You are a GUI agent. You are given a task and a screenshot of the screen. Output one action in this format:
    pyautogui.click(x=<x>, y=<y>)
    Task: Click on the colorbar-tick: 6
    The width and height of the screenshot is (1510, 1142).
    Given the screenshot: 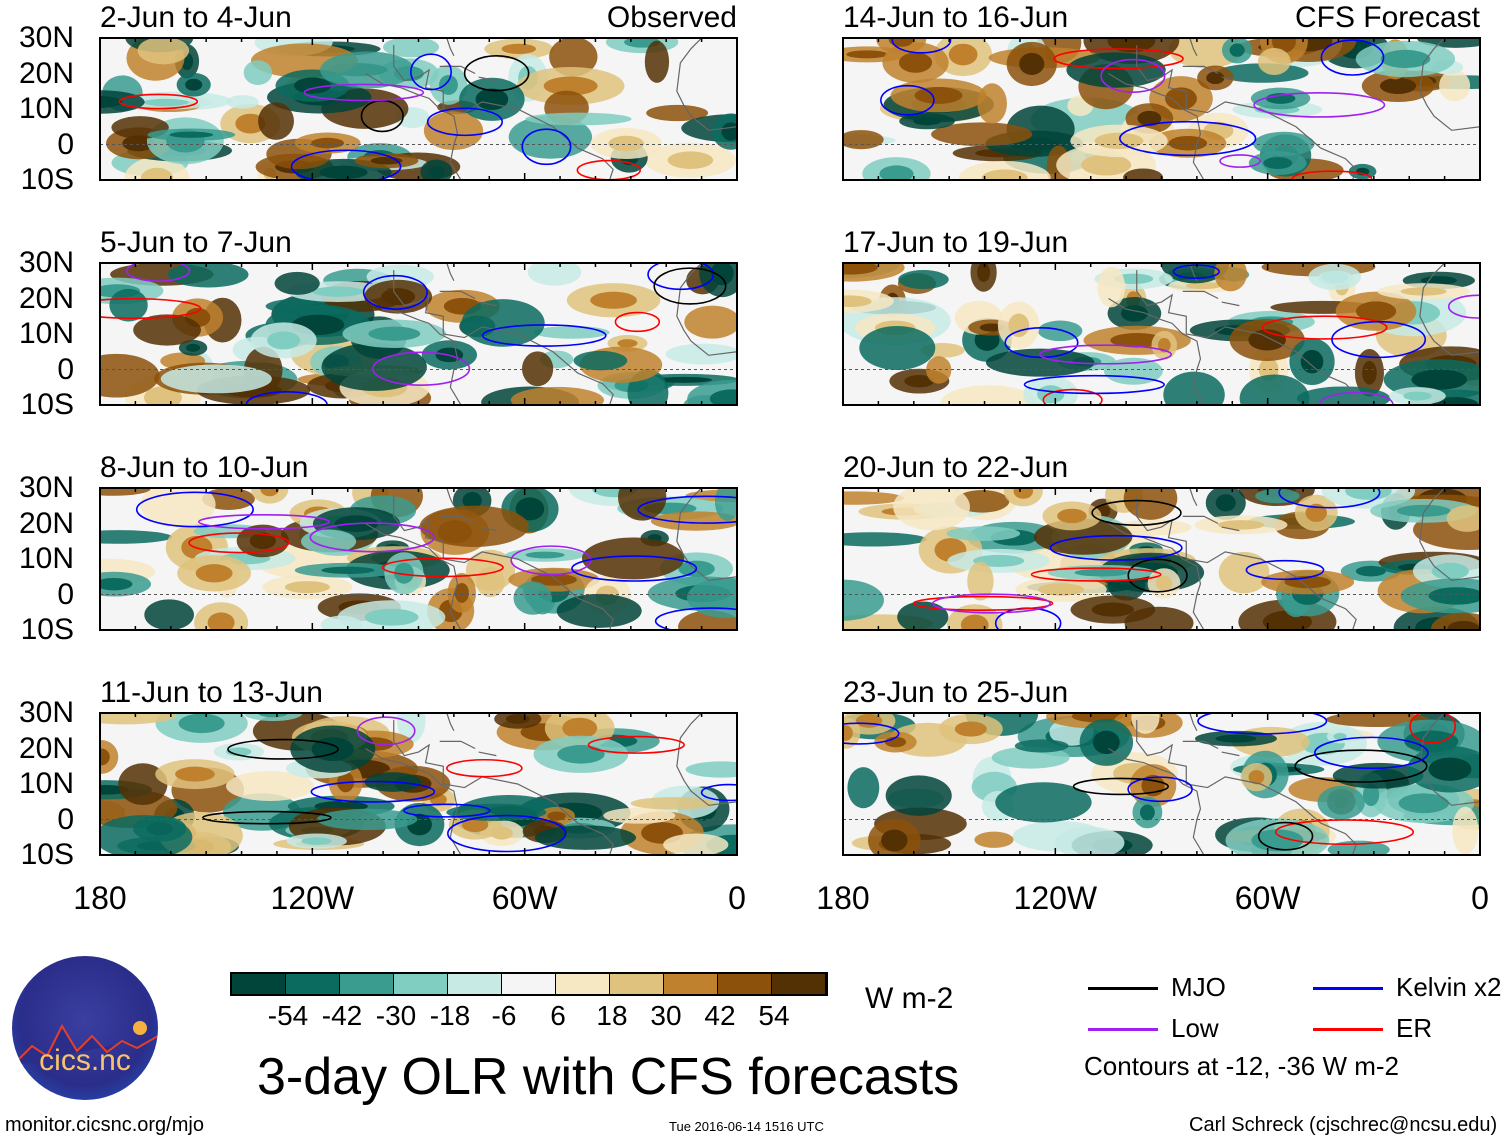 What is the action you would take?
    pyautogui.click(x=558, y=1015)
    